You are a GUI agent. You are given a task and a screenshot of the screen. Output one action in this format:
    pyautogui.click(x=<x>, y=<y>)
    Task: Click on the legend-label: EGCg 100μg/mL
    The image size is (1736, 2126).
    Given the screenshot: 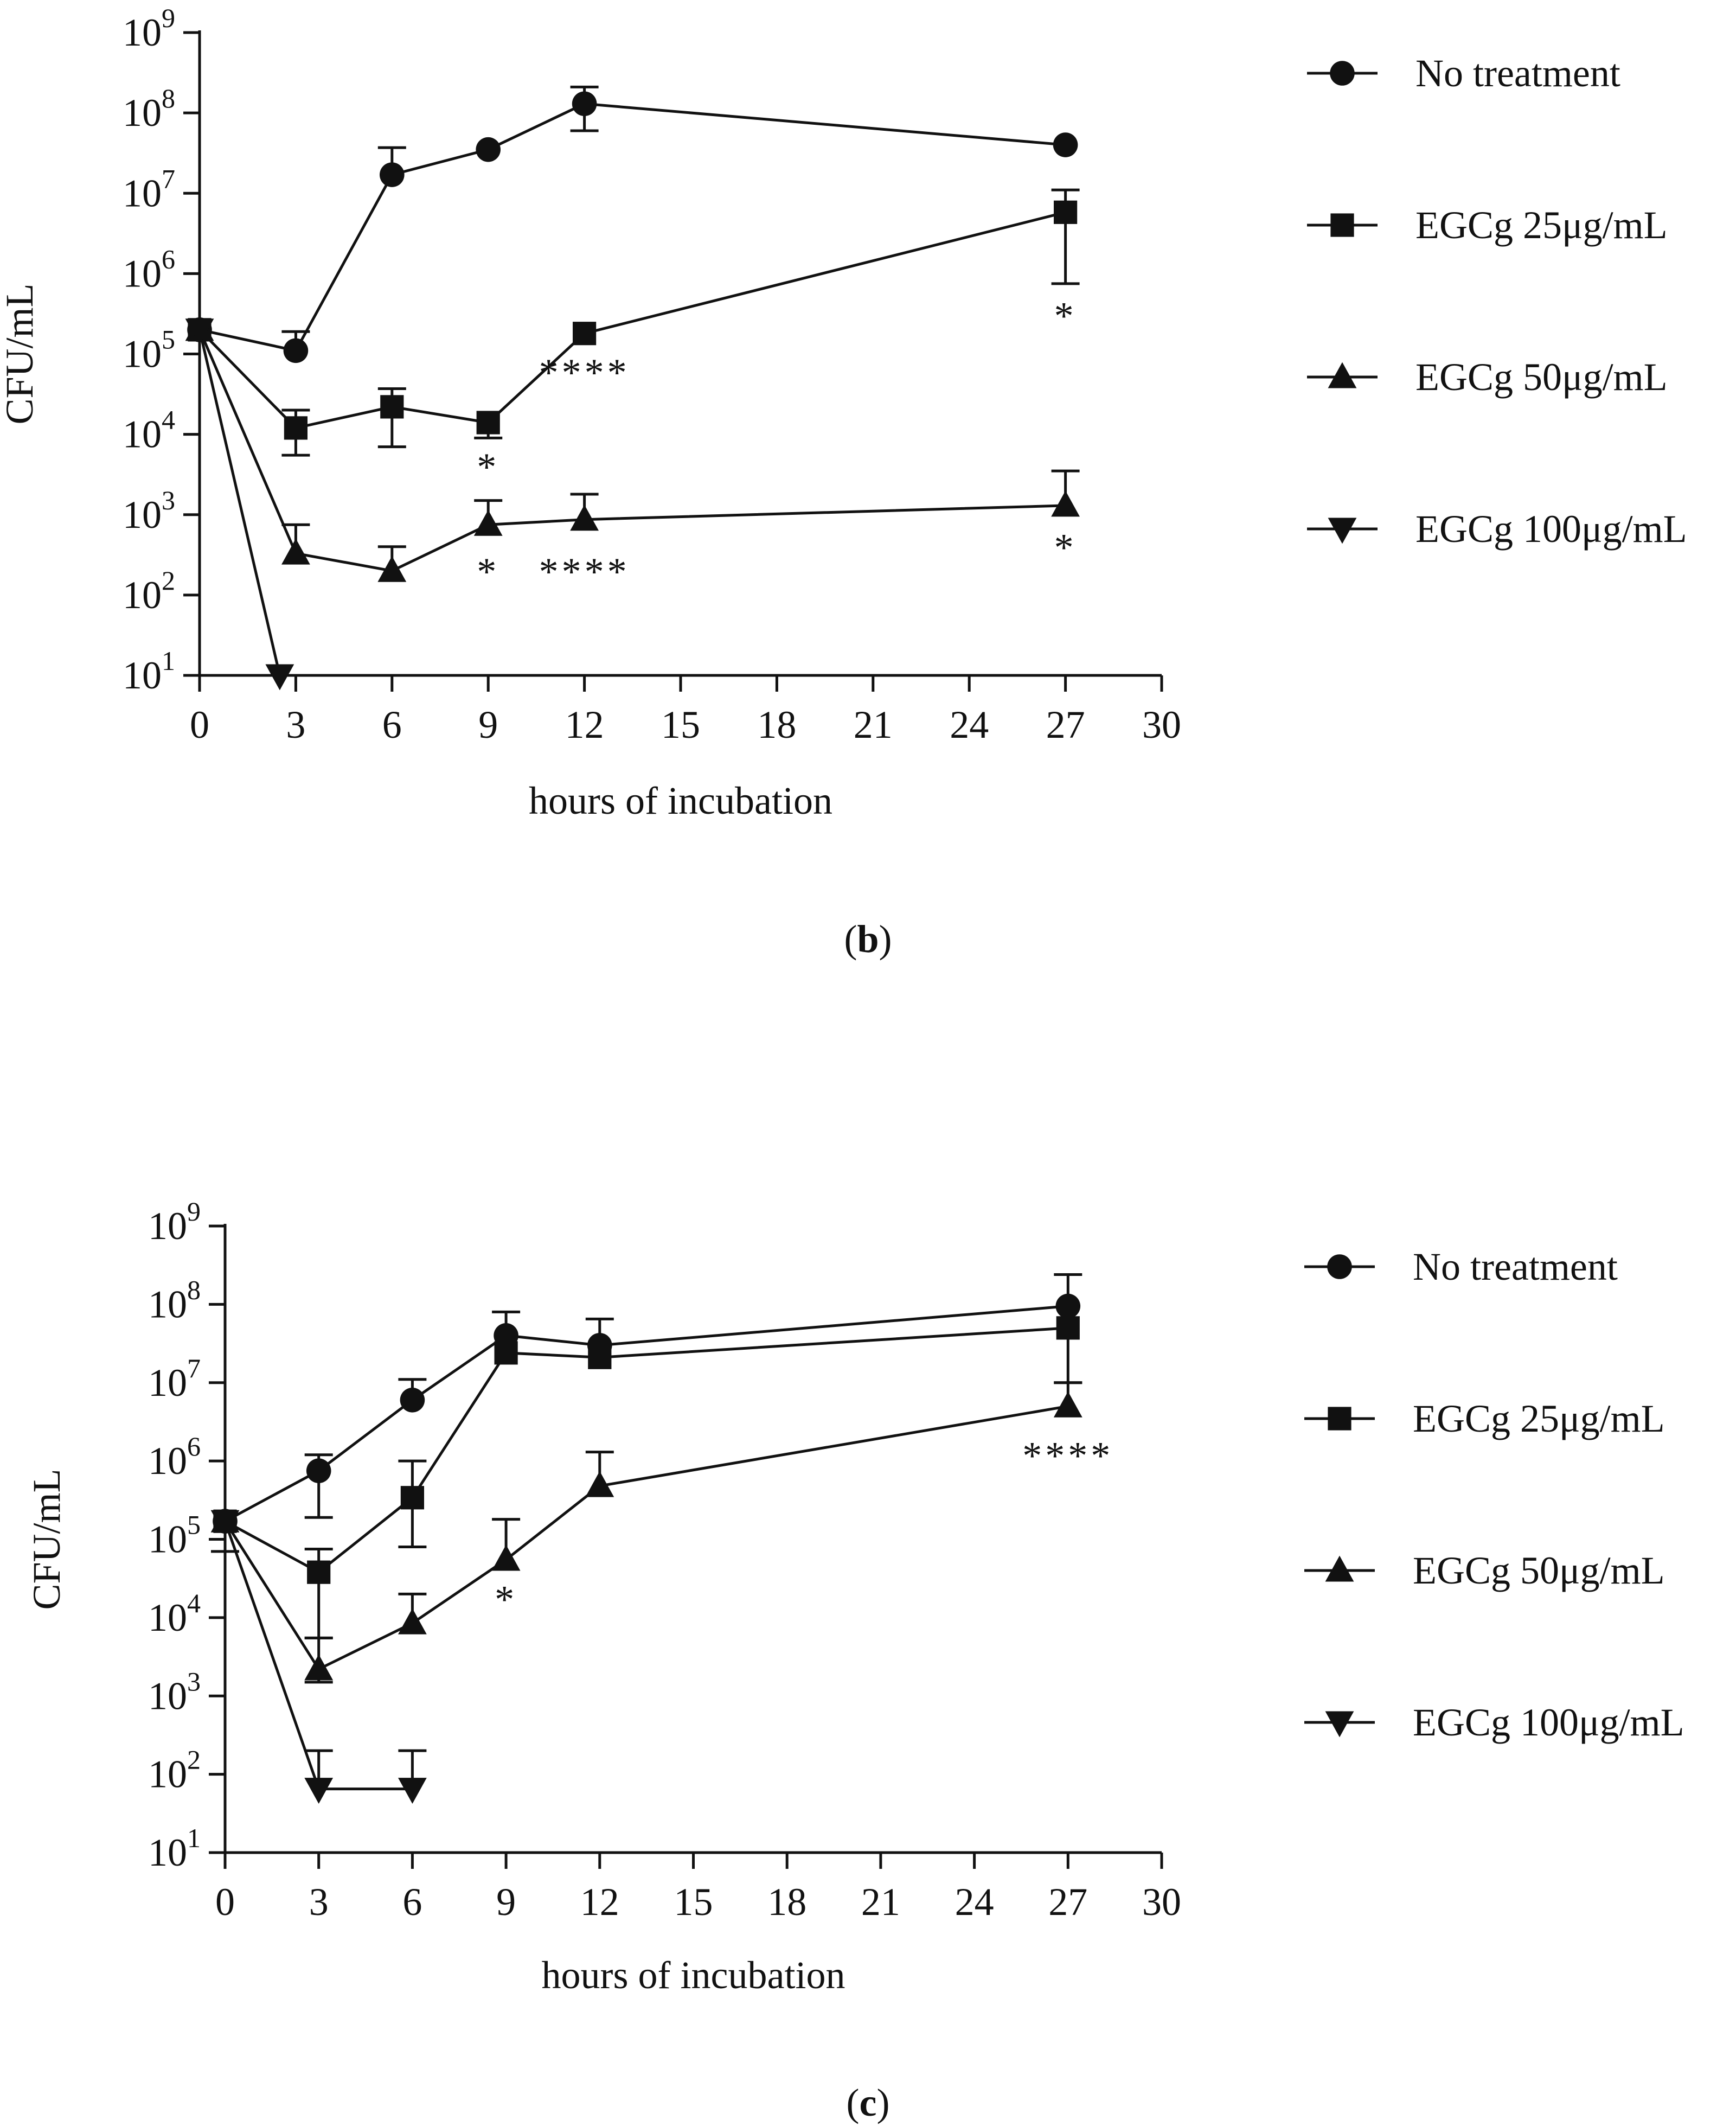 What is the action you would take?
    pyautogui.click(x=1549, y=1722)
    